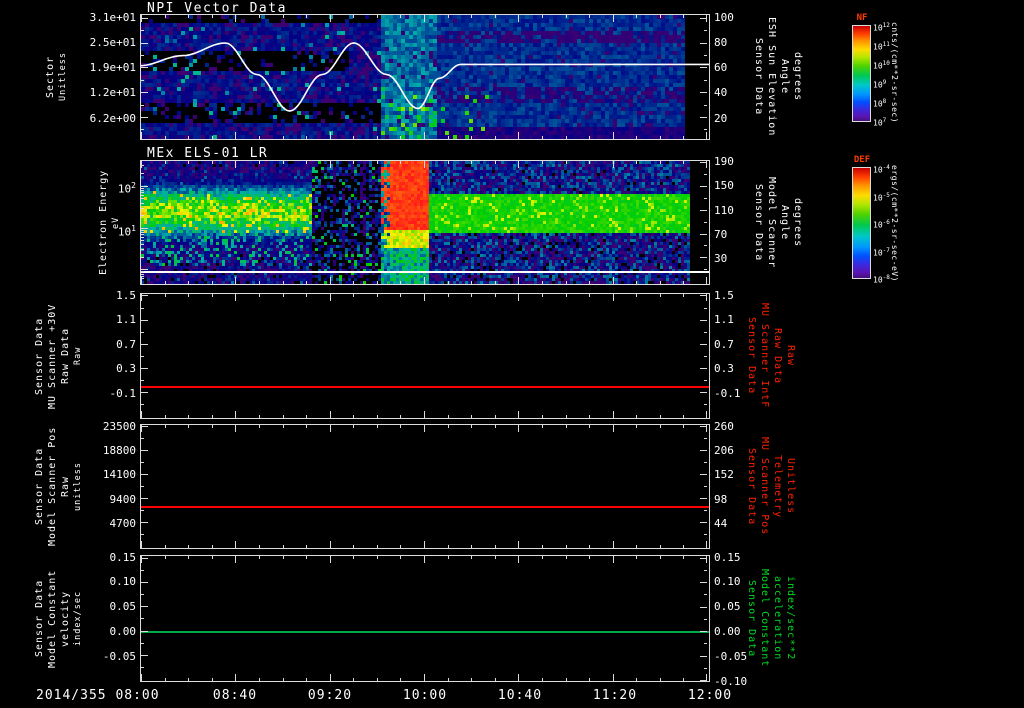 The height and width of the screenshot is (708, 1024). I want to click on y-tick-label-right: 152, so click(724, 474).